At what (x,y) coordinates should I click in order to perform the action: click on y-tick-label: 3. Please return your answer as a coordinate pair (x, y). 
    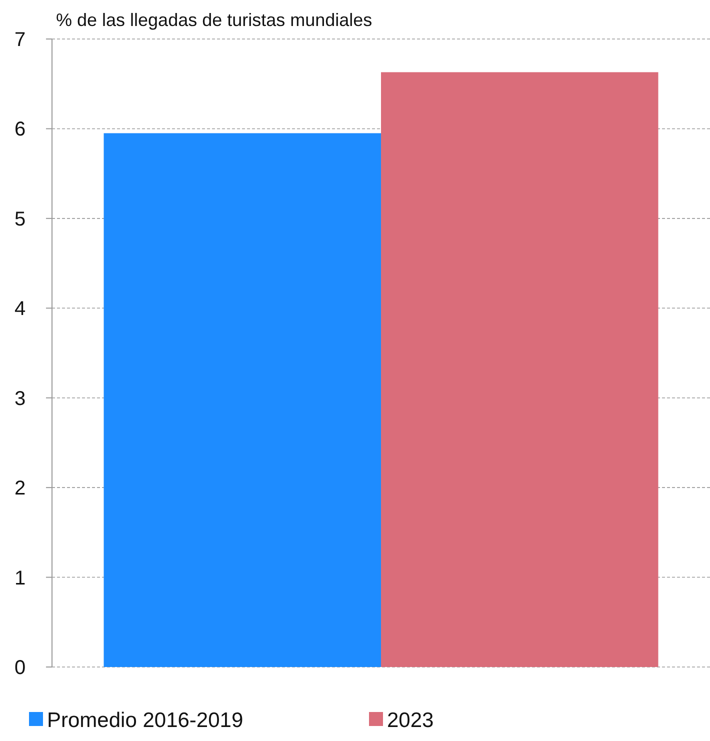
    Looking at the image, I should click on (20, 399).